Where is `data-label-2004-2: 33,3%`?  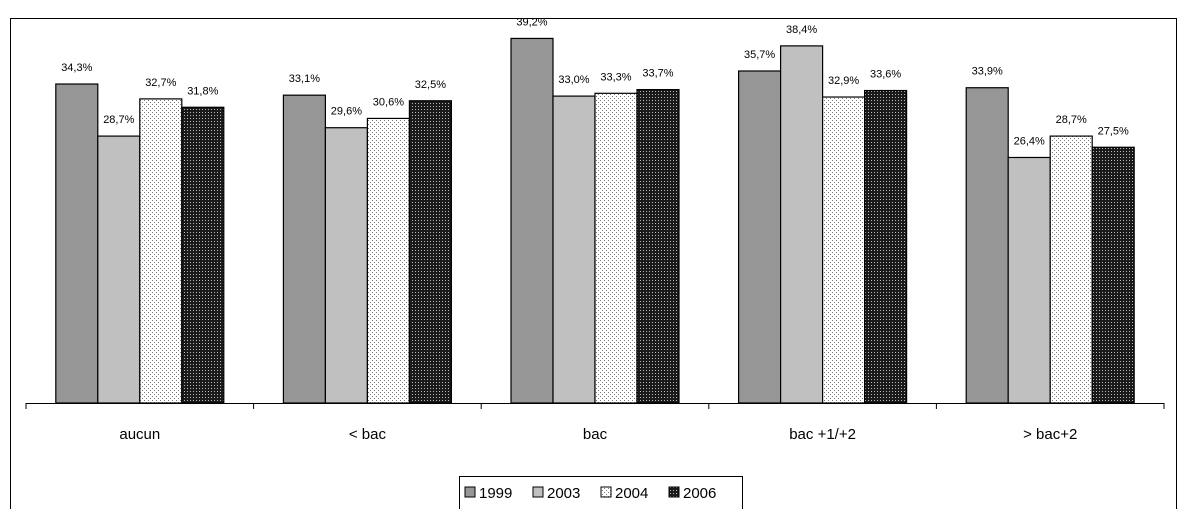 data-label-2004-2: 33,3% is located at coordinates (615, 77).